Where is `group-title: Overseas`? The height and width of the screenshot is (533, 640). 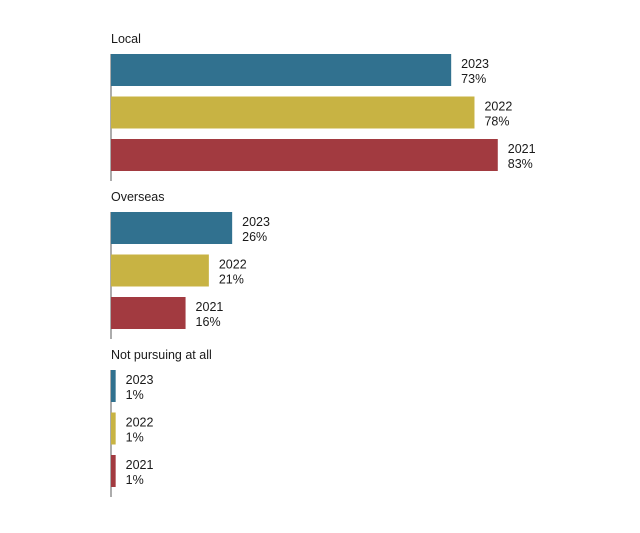 group-title: Overseas is located at coordinates (138, 197).